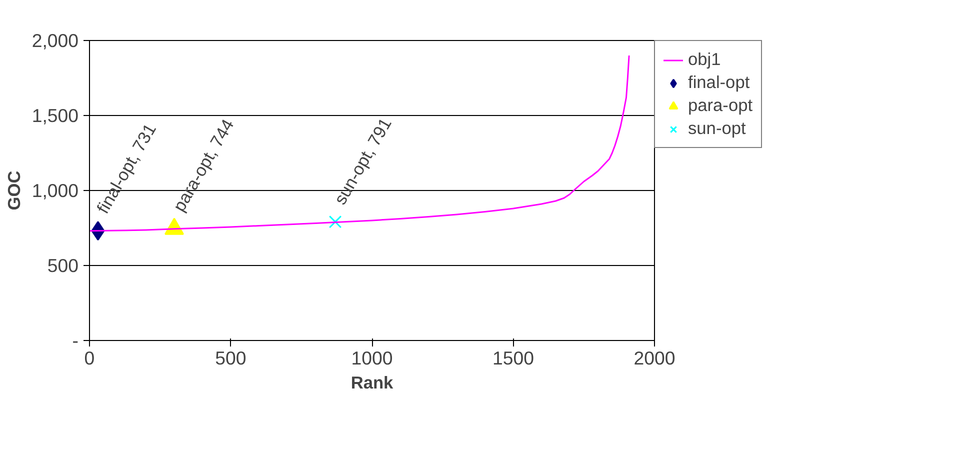  What do you see at coordinates (513, 358) in the screenshot?
I see `x-tick-label: 1500` at bounding box center [513, 358].